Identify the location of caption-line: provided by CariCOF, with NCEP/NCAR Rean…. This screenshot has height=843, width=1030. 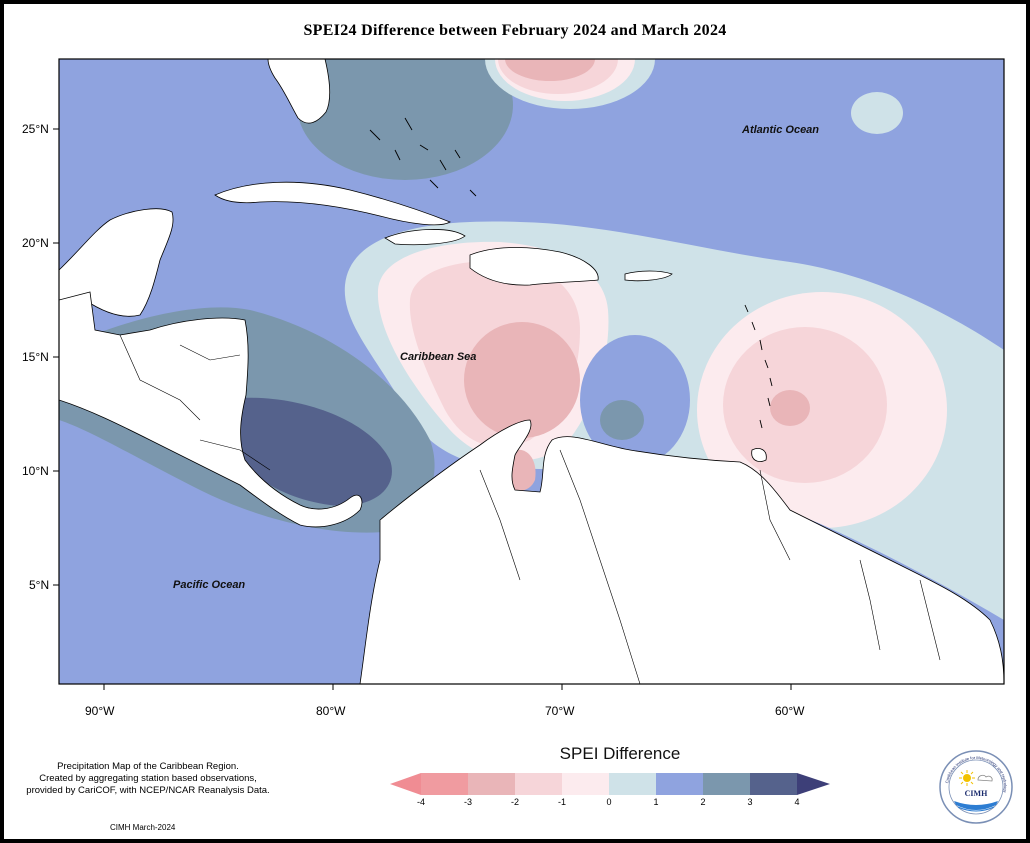
(148, 790).